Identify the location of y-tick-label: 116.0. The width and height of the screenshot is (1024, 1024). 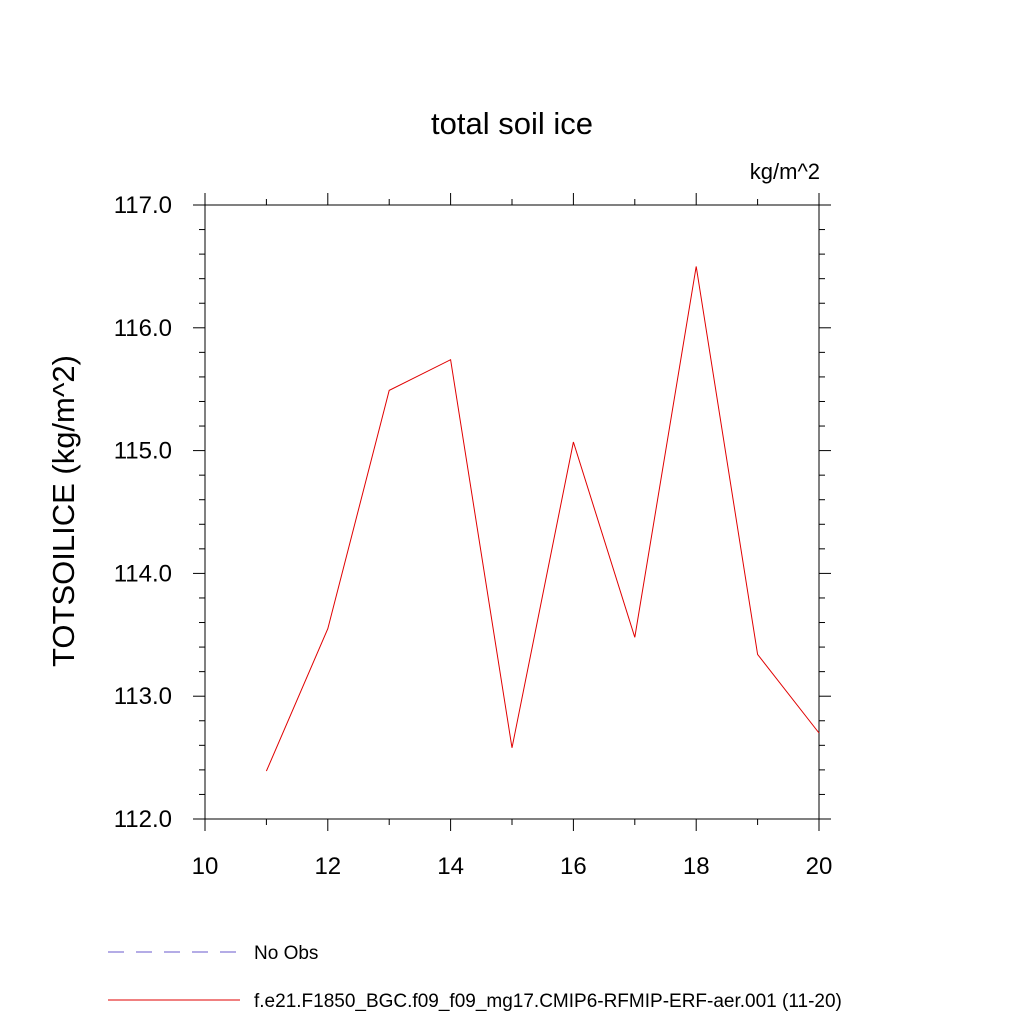
(143, 328).